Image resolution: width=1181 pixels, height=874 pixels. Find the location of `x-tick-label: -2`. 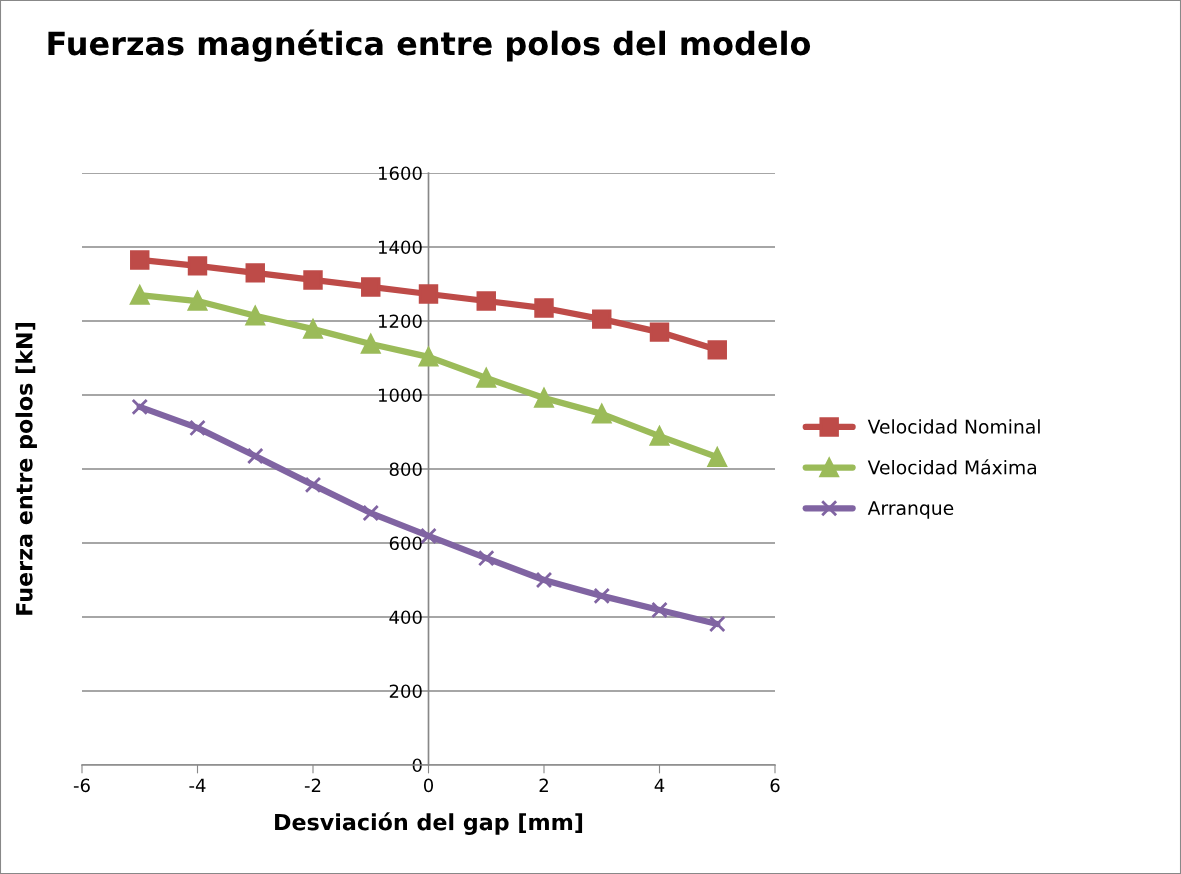

x-tick-label: -2 is located at coordinates (312, 785).